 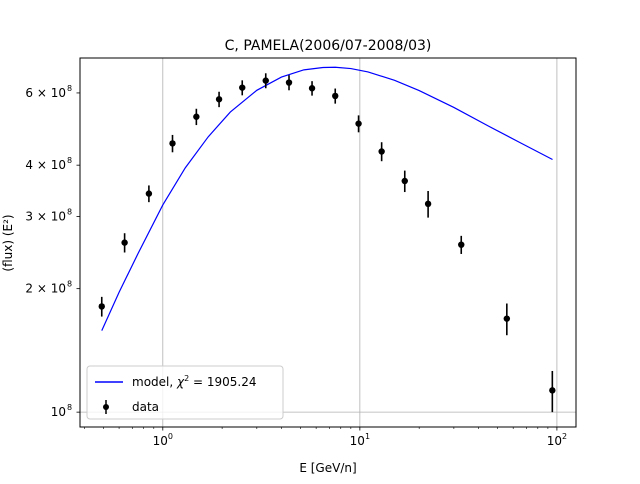 I want to click on legend-model-suffix: = 1905.24, so click(x=222, y=382).